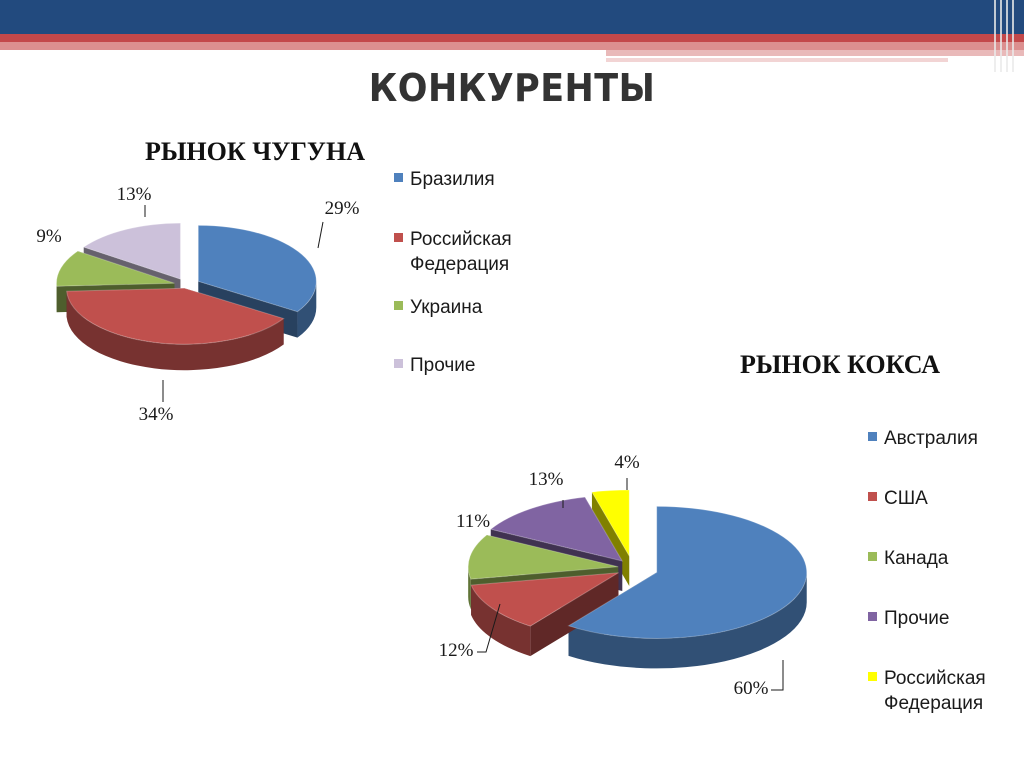 The height and width of the screenshot is (768, 1024). I want to click on legend-label: США, so click(906, 498).